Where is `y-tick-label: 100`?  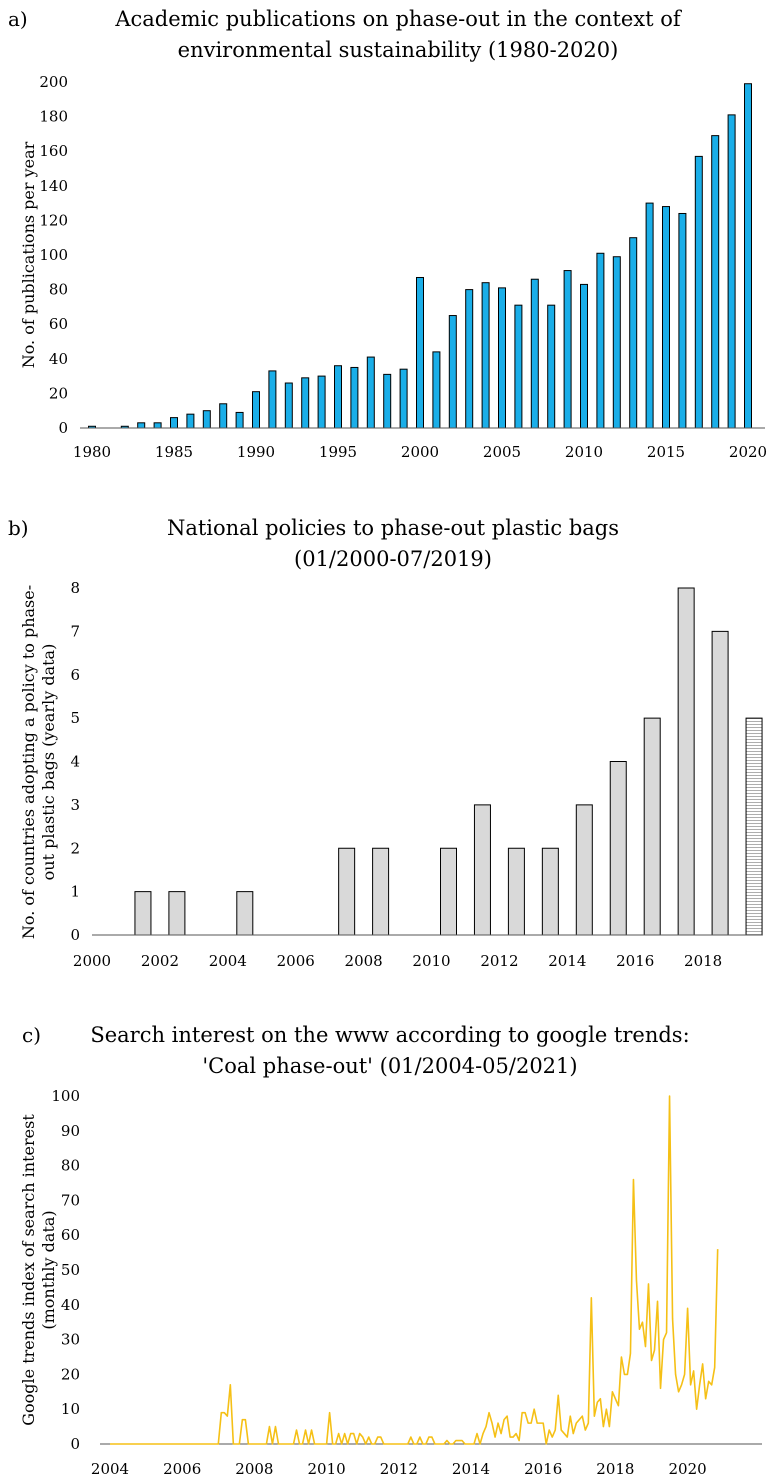 y-tick-label: 100 is located at coordinates (53, 255).